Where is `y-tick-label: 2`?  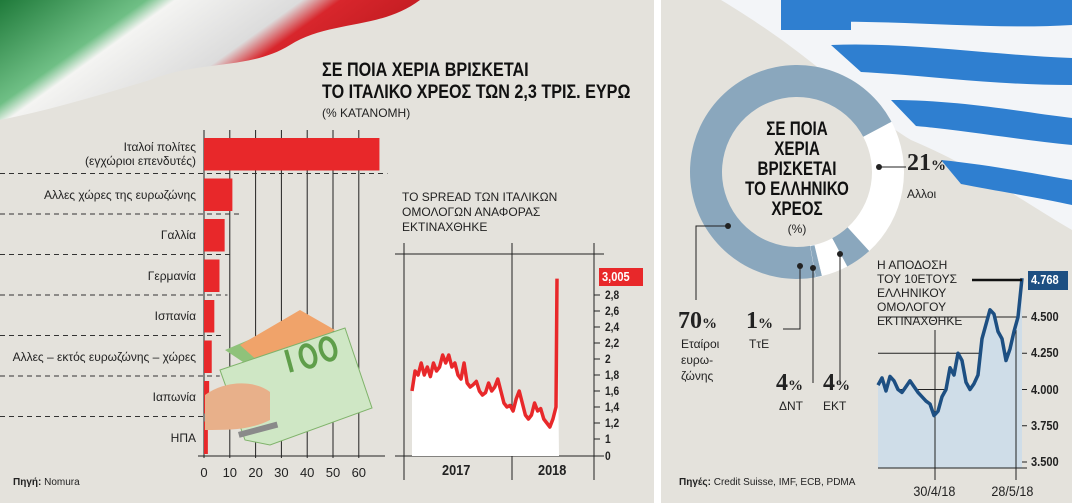 y-tick-label: 2 is located at coordinates (608, 359).